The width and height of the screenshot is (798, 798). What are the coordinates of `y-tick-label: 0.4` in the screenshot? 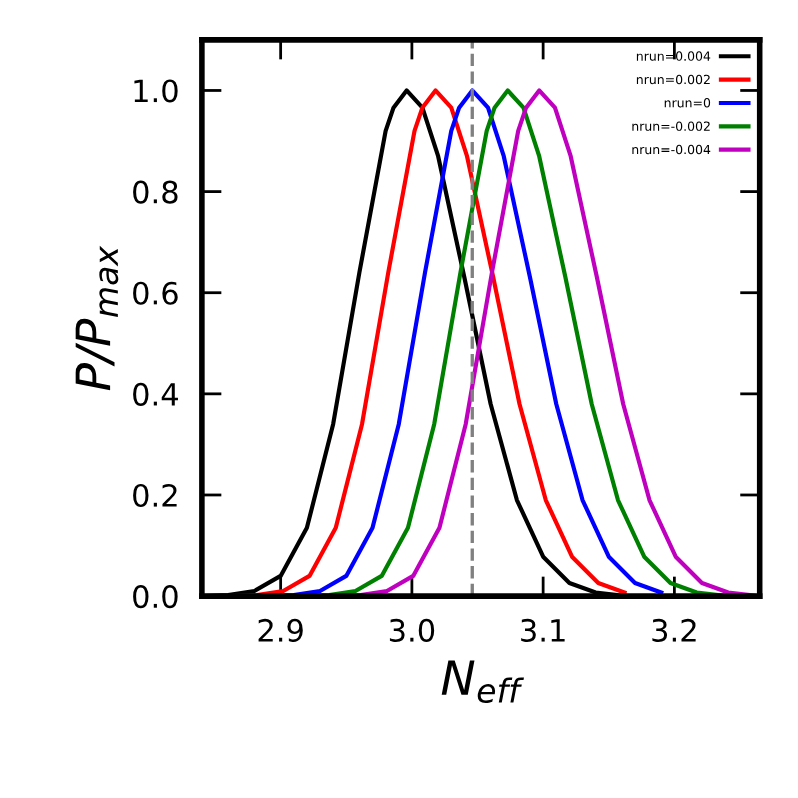 It's located at (155, 394).